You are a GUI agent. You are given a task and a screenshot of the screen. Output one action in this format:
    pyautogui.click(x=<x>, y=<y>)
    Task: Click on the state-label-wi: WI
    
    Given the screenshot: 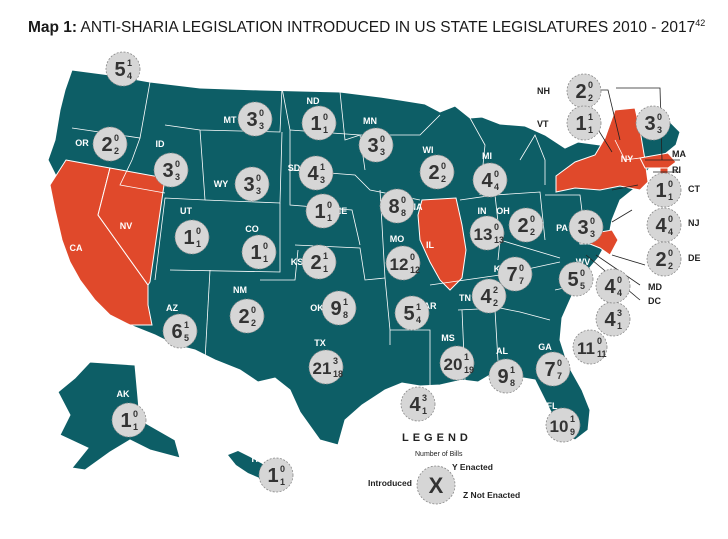 What is the action you would take?
    pyautogui.click(x=428, y=150)
    